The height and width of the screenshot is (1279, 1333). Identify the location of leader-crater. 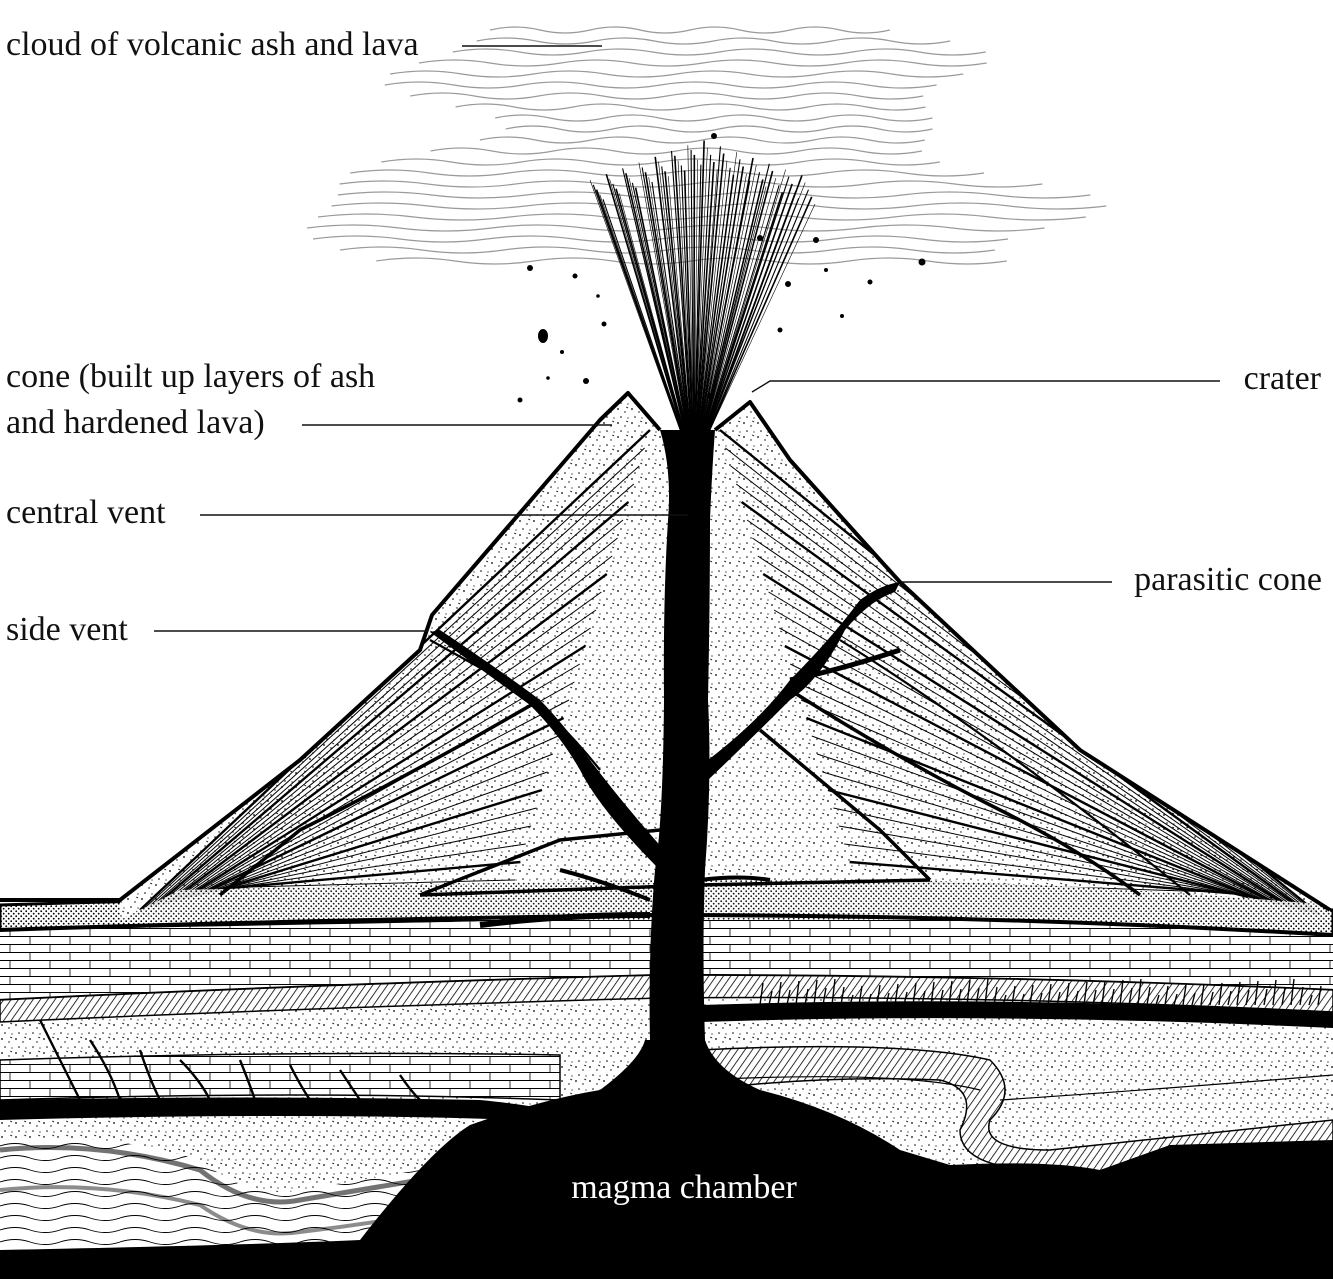
(985, 386).